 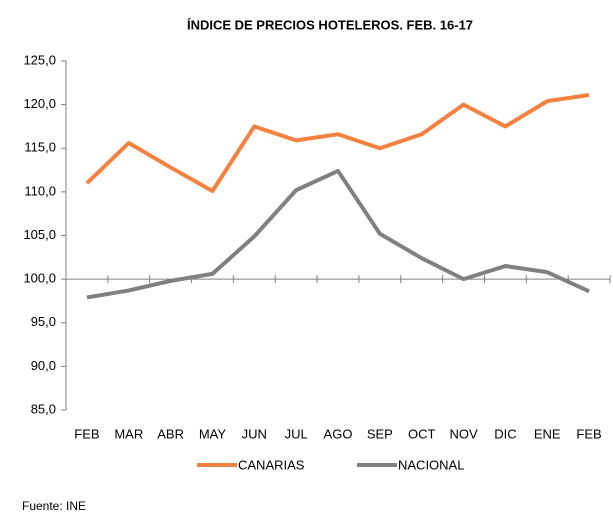 What do you see at coordinates (213, 433) in the screenshot?
I see `x-tick-label: MAY` at bounding box center [213, 433].